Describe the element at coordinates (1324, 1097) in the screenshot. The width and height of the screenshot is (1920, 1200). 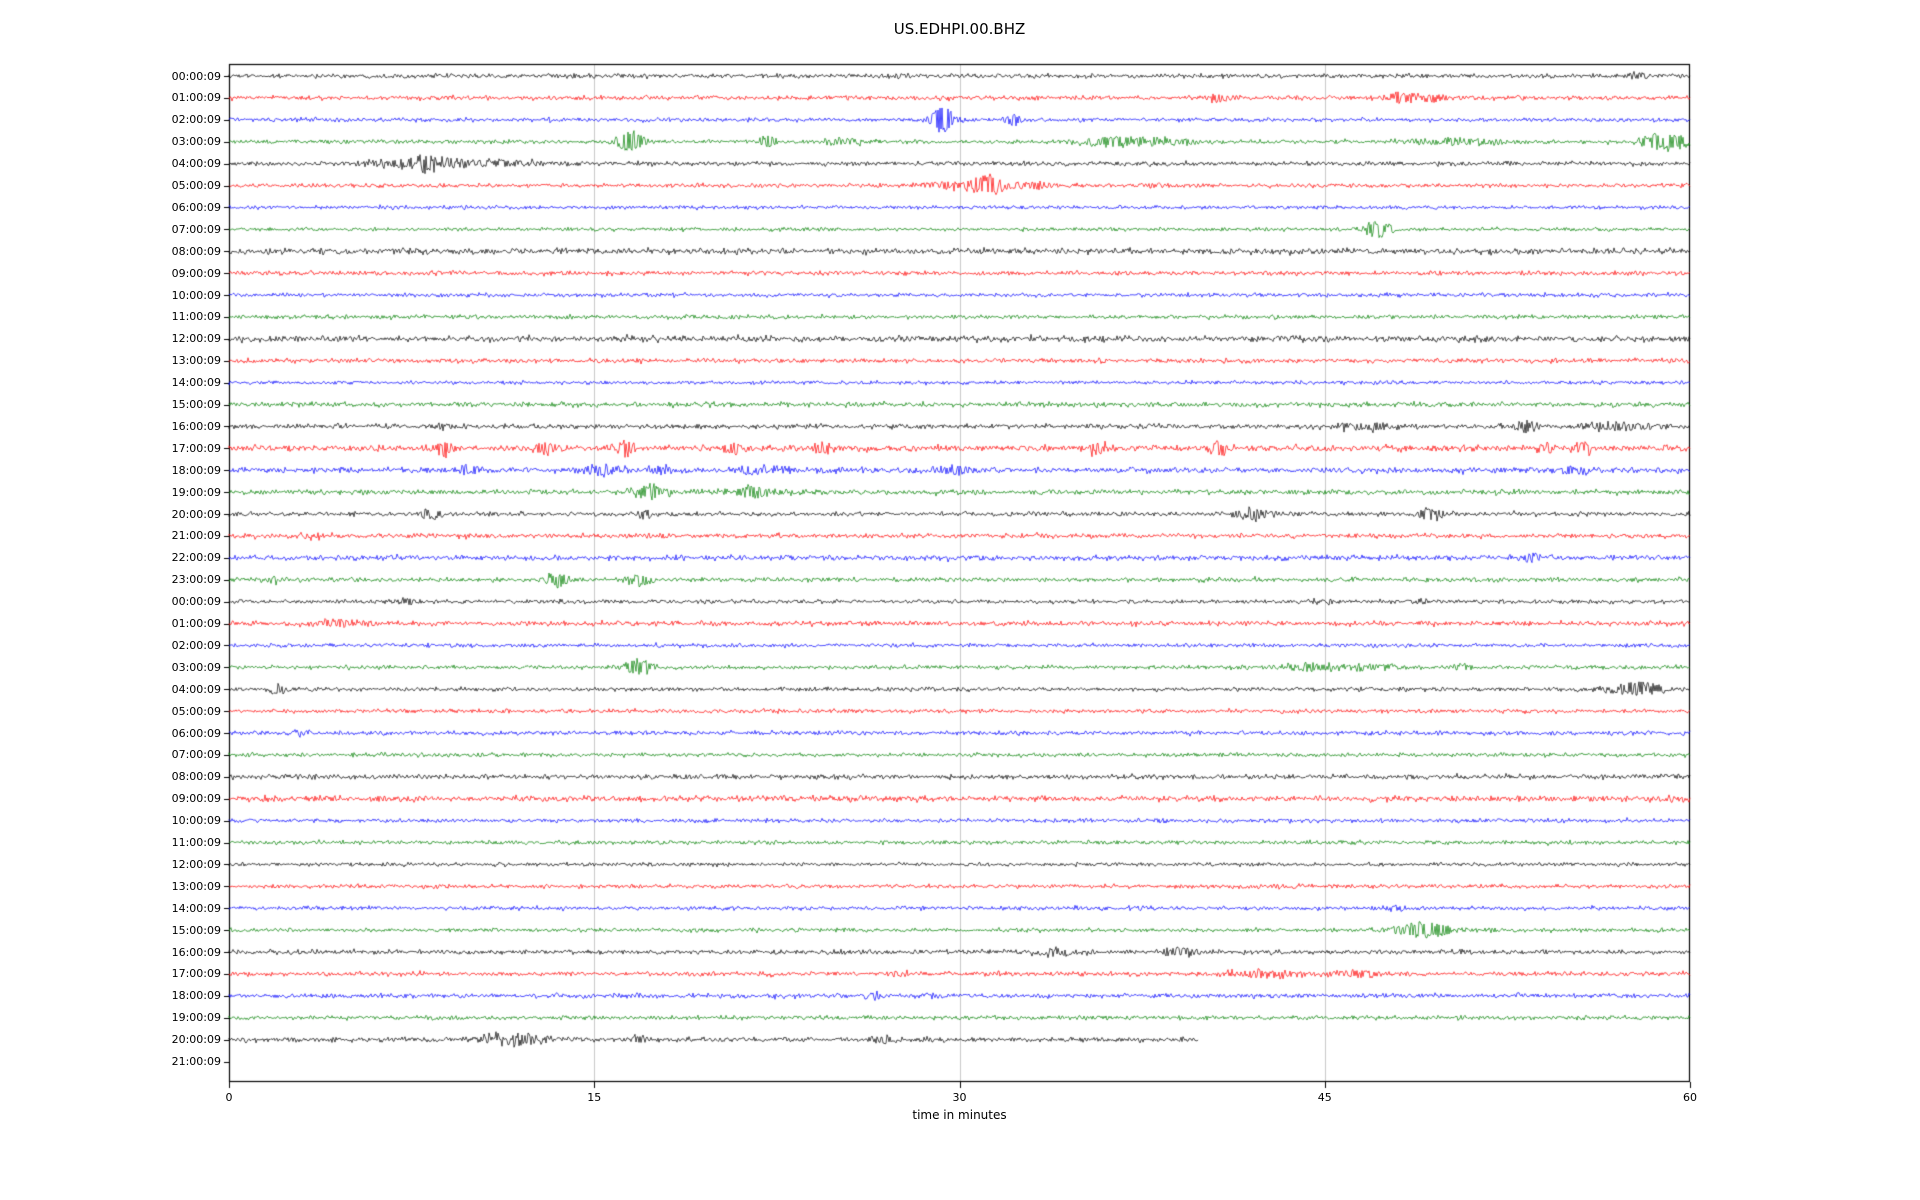
I see `x-axis-tick-label: 45` at that location.